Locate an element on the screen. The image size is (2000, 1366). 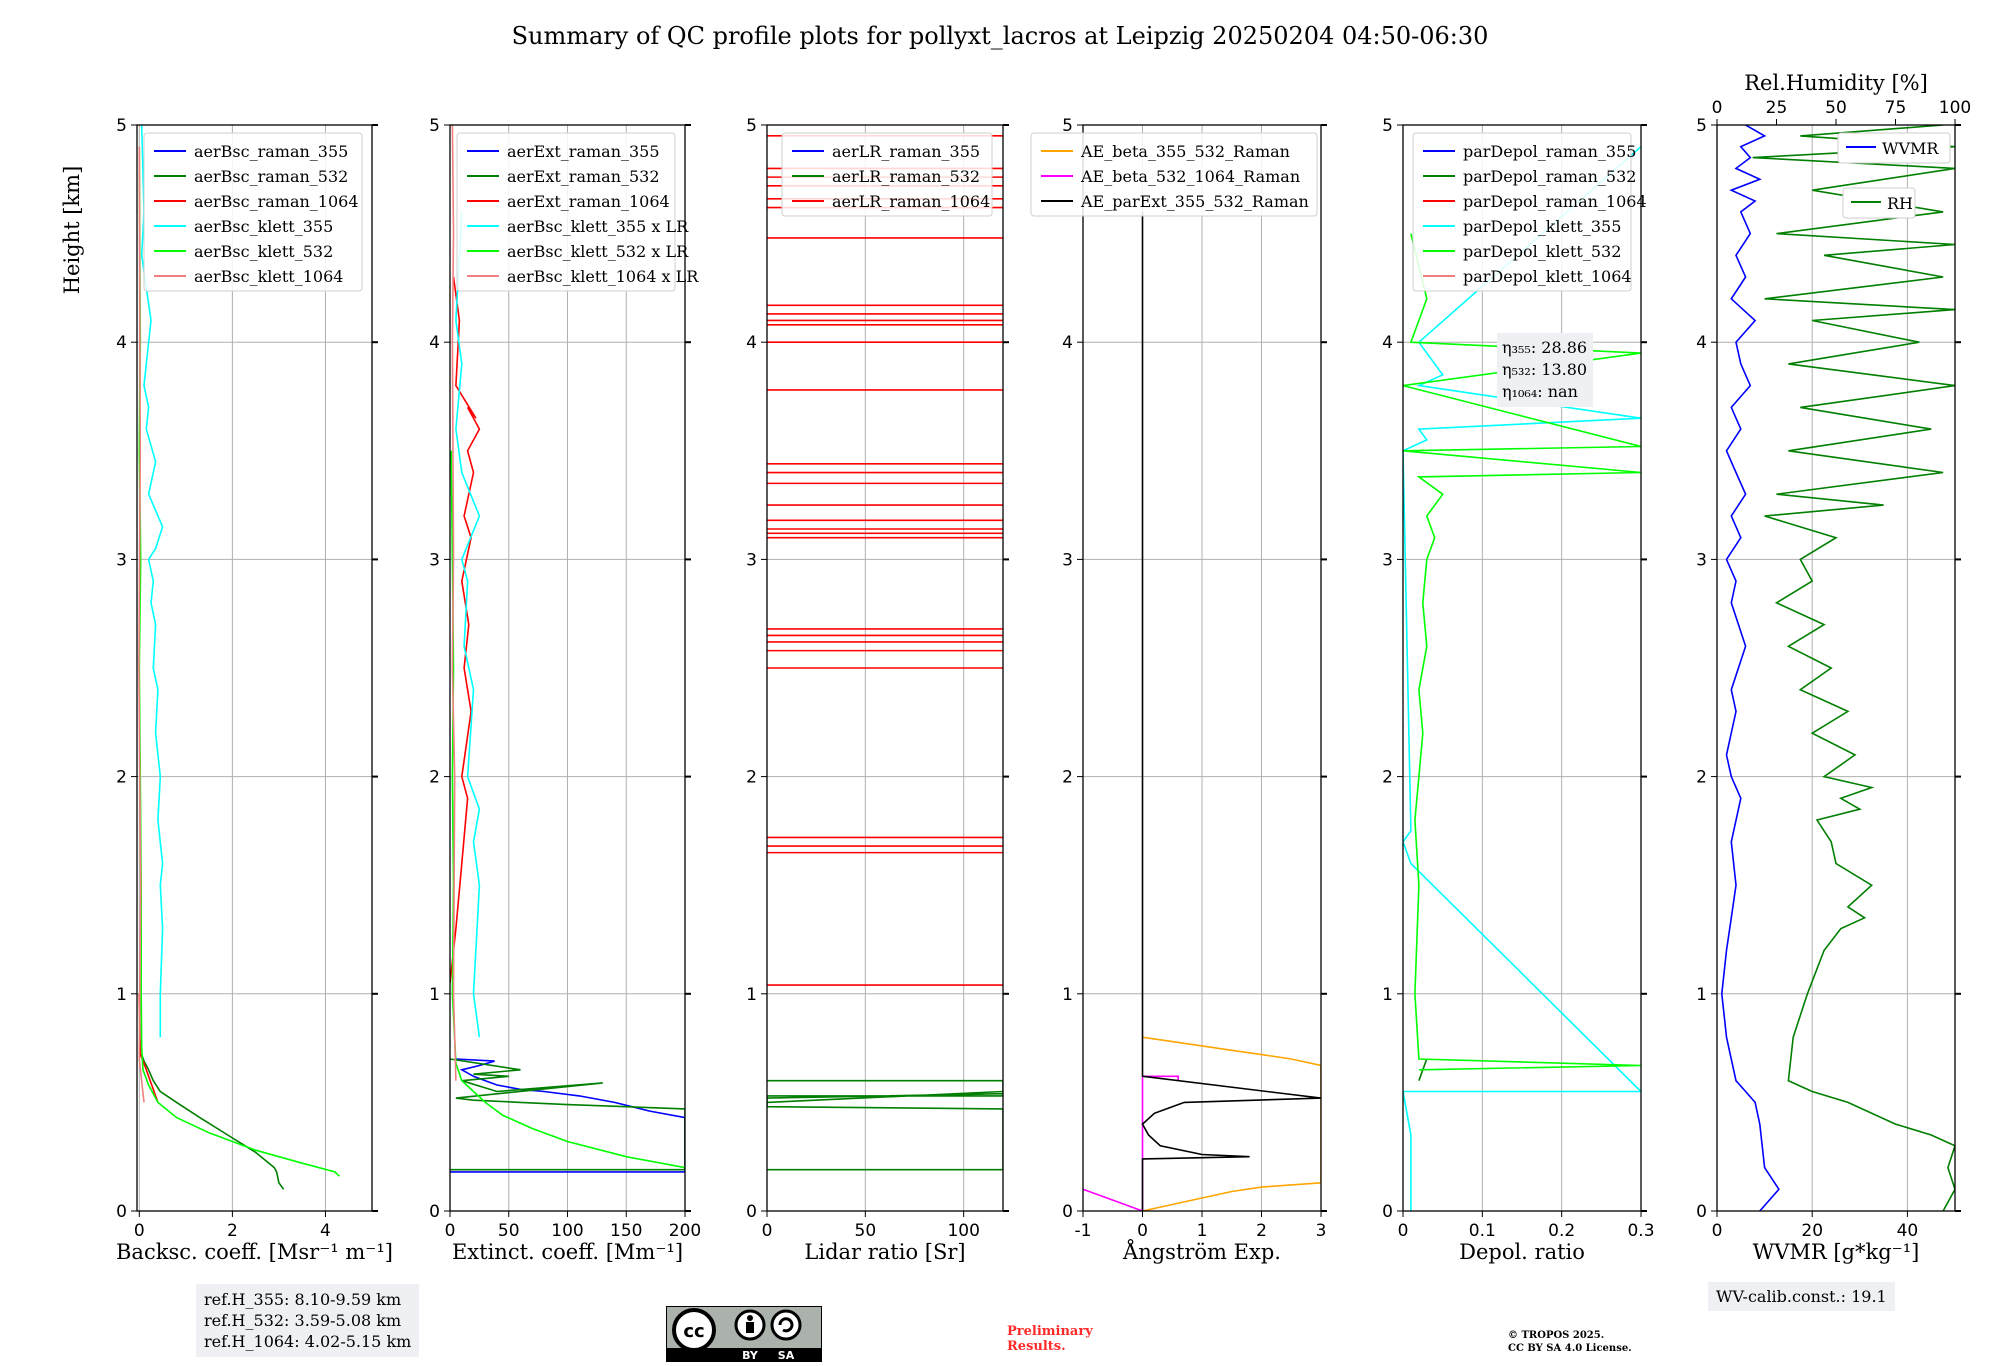
cc-sa-label: SA is located at coordinates (786, 1355).